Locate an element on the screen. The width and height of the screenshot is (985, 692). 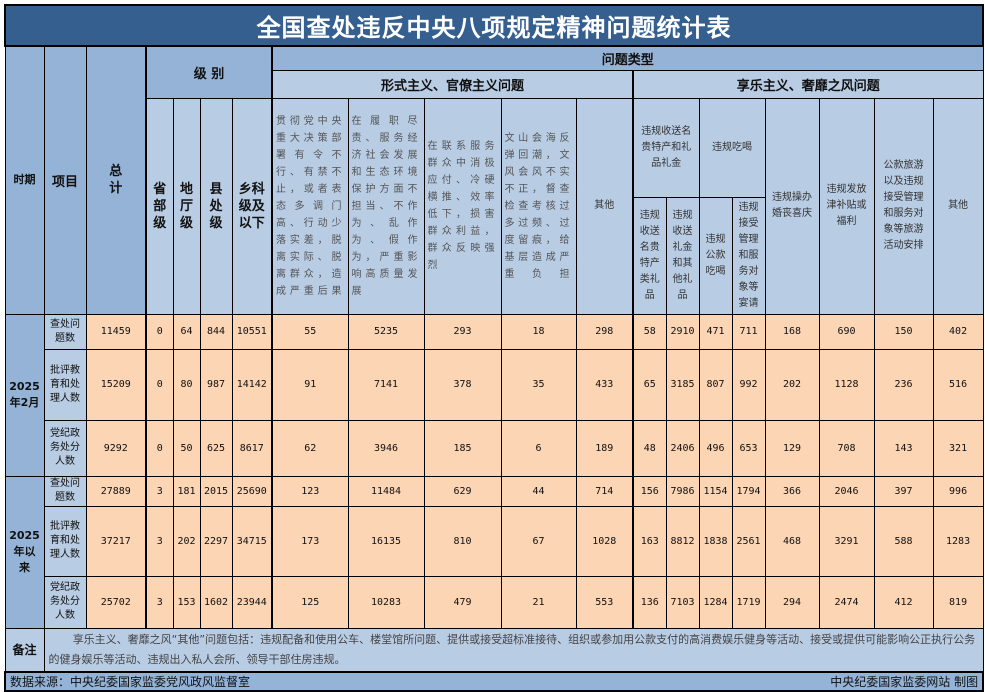
header-hedonism-group: 享乐主义、奢靡之风问题 is located at coordinates (807, 84).